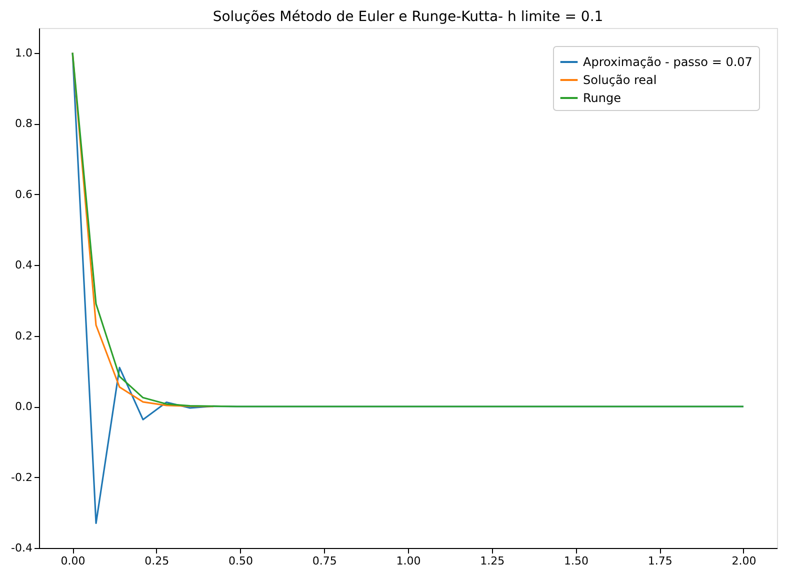 The image size is (787, 576). I want to click on x-tick-label: 2.00, so click(744, 561).